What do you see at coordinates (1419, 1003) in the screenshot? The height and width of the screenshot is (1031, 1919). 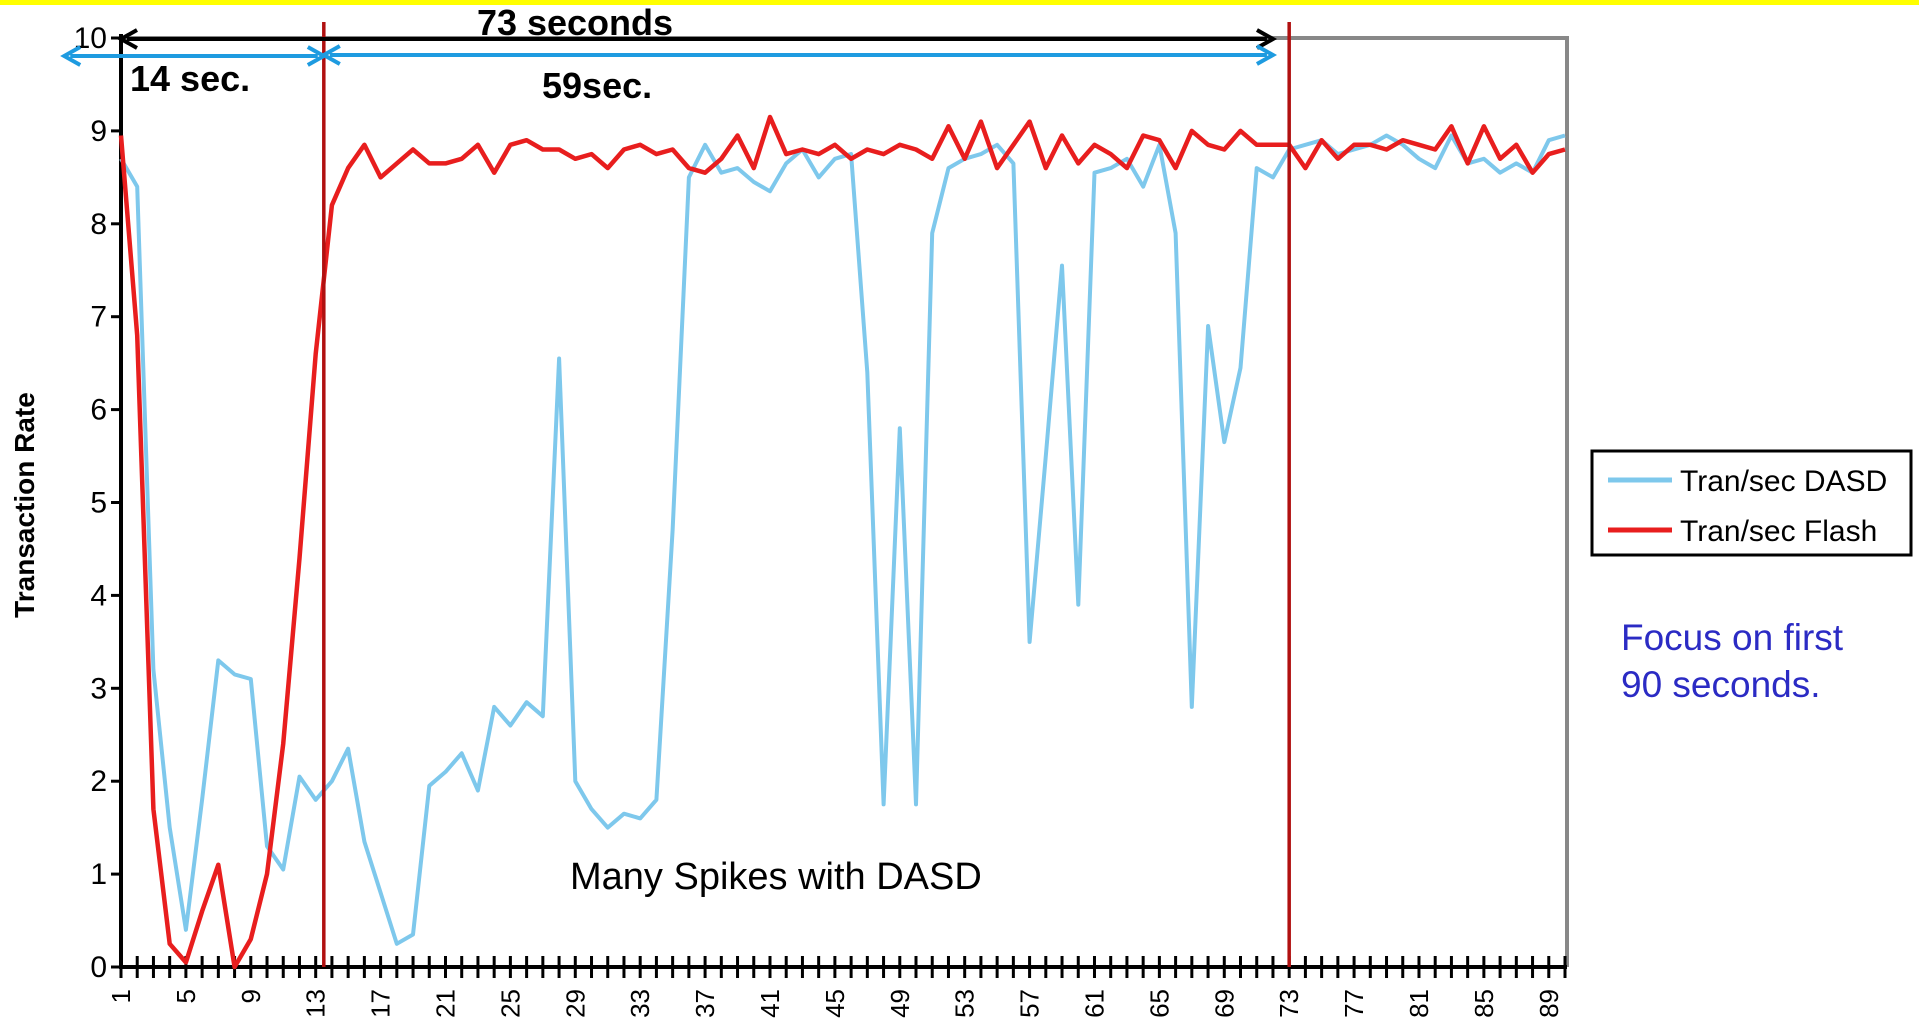 I see `x-tick-label: 81` at bounding box center [1419, 1003].